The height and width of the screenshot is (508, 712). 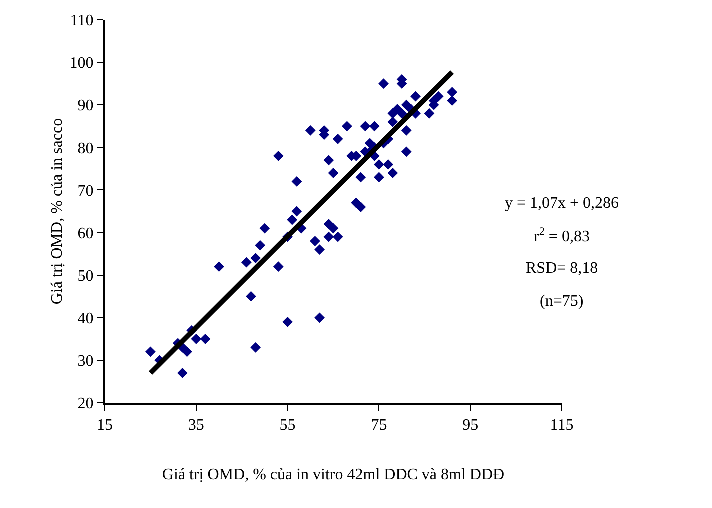 What do you see at coordinates (562, 236) in the screenshot?
I see `annotation: r$^{2}$ = 0,83` at bounding box center [562, 236].